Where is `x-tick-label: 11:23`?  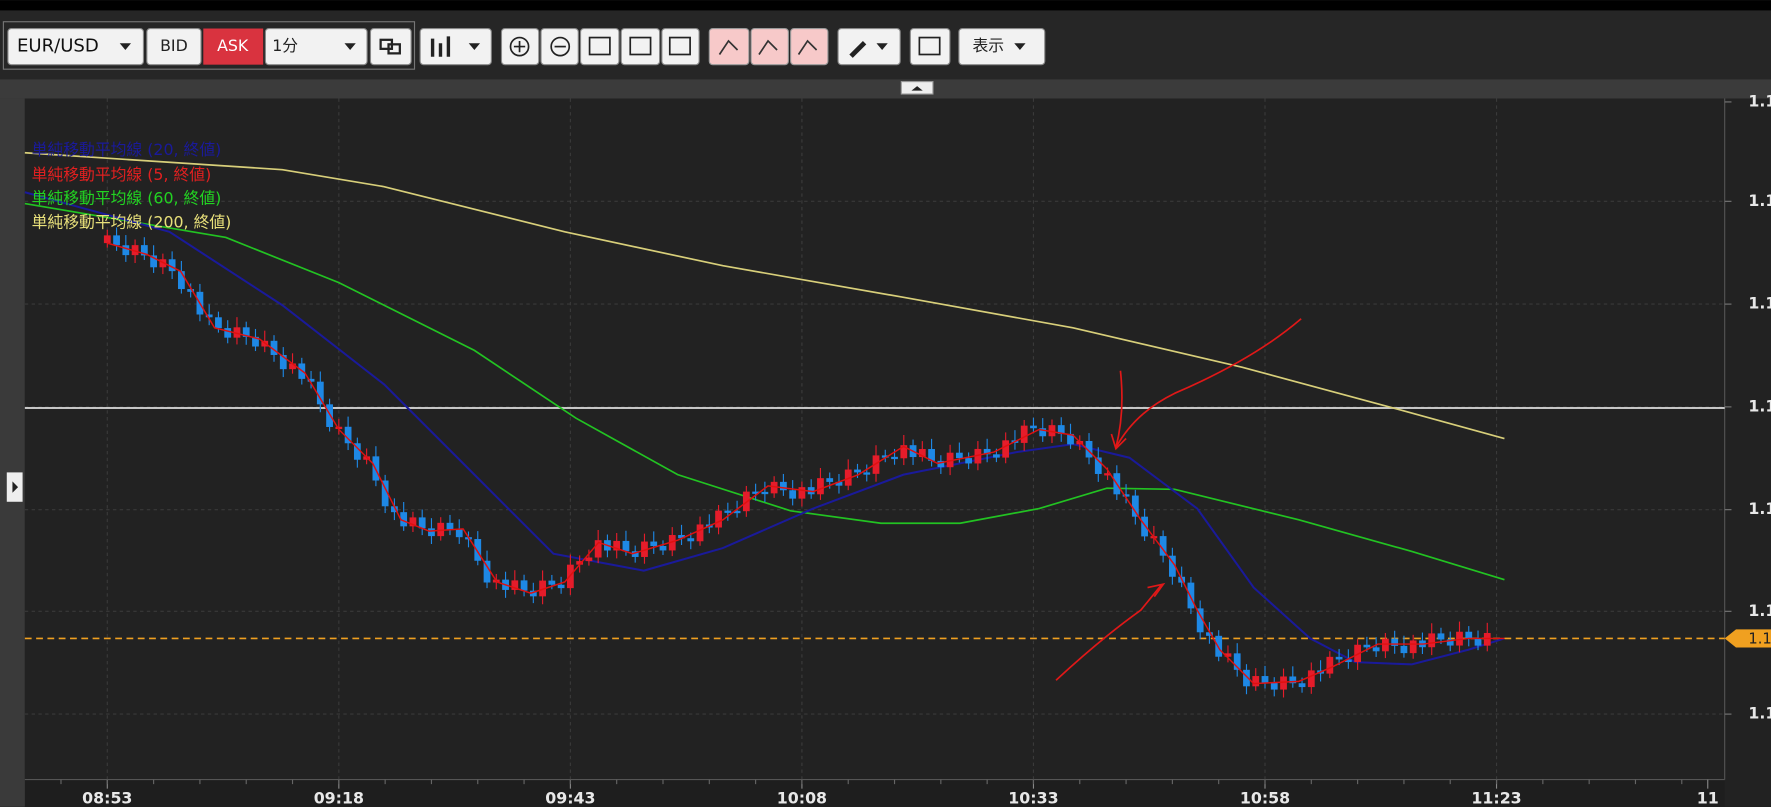
x-tick-label: 11:23 is located at coordinates (1496, 797).